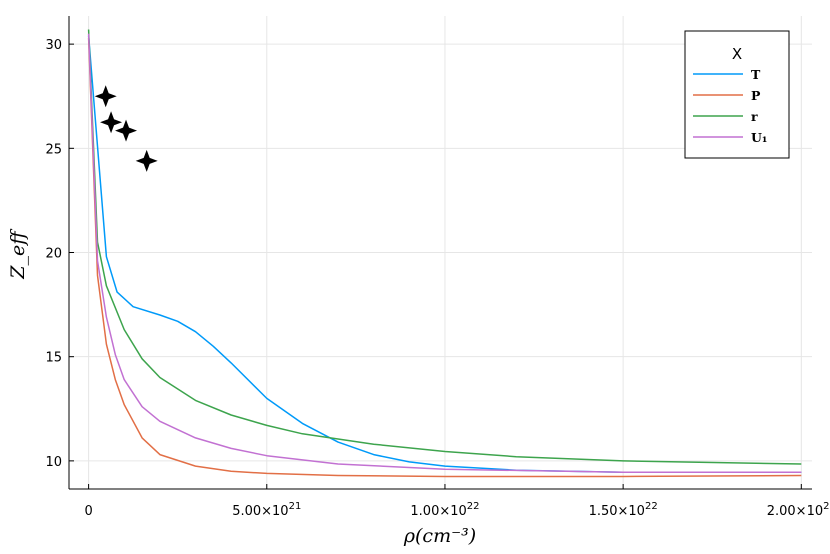 This screenshot has width=830, height=554. I want to click on x-tick-label: 1.50×10²², so click(623, 510).